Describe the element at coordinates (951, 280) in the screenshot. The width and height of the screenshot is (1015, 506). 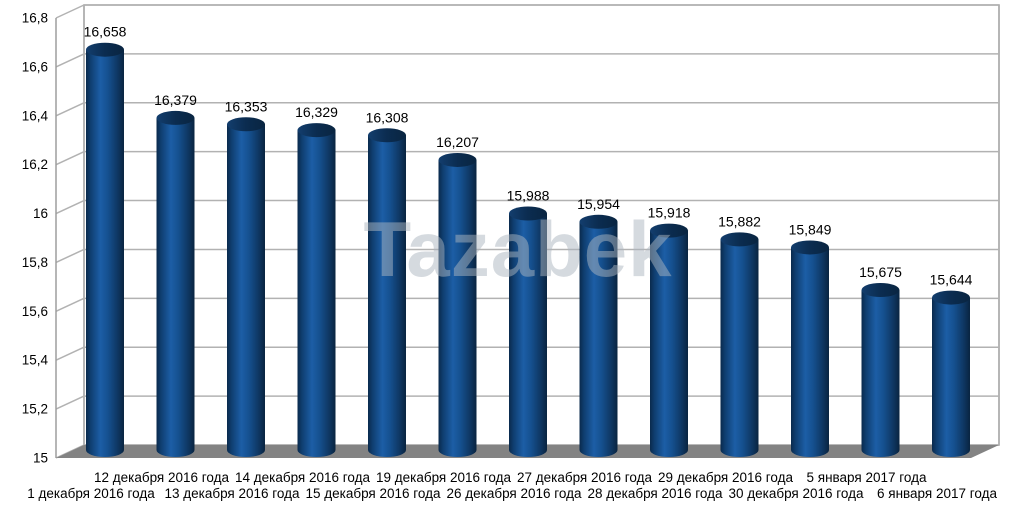
I see `bar-value-label: 15,644` at that location.